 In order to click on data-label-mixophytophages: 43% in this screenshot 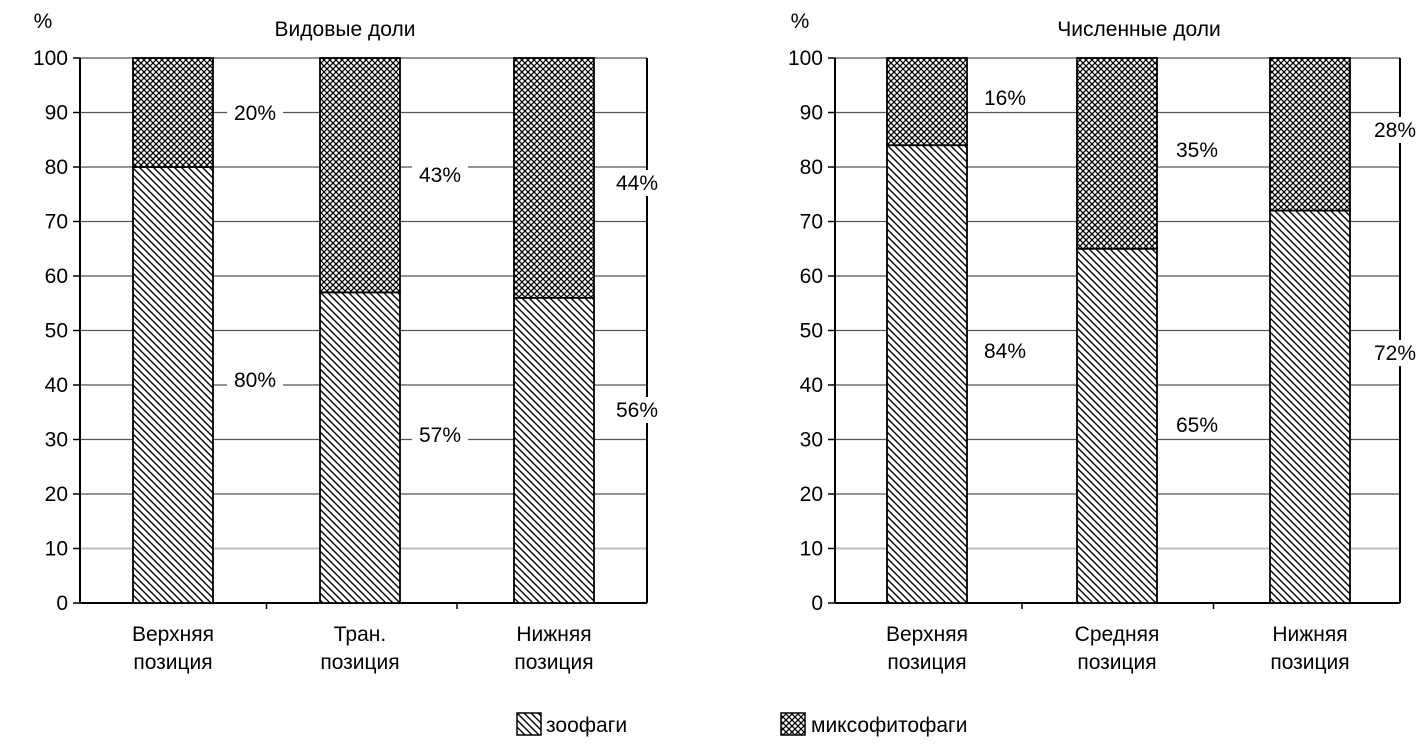, I will do `click(440, 175)`.